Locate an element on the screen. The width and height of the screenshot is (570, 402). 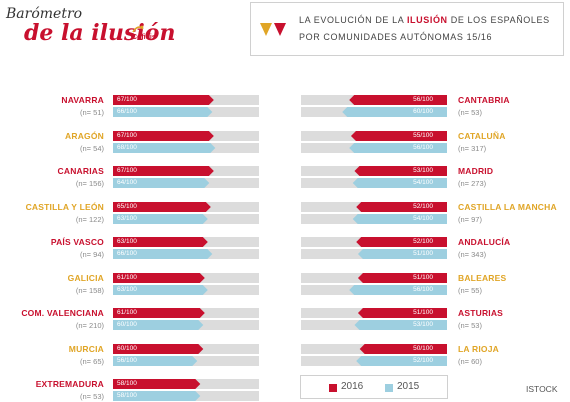
bar-2016-label: 55/100 is located at coordinates (423, 135).